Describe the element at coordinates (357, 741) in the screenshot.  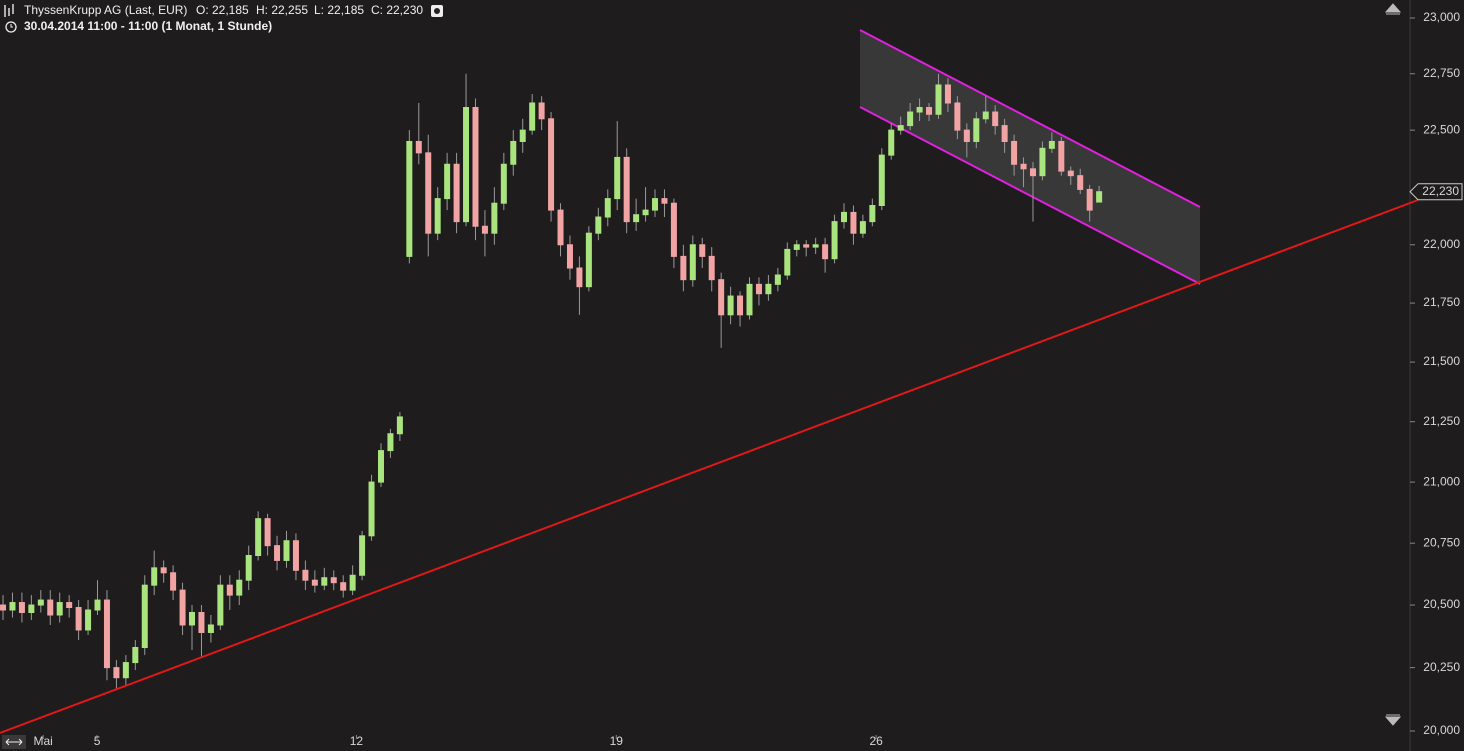
I see `x-tick-label: 12` at that location.